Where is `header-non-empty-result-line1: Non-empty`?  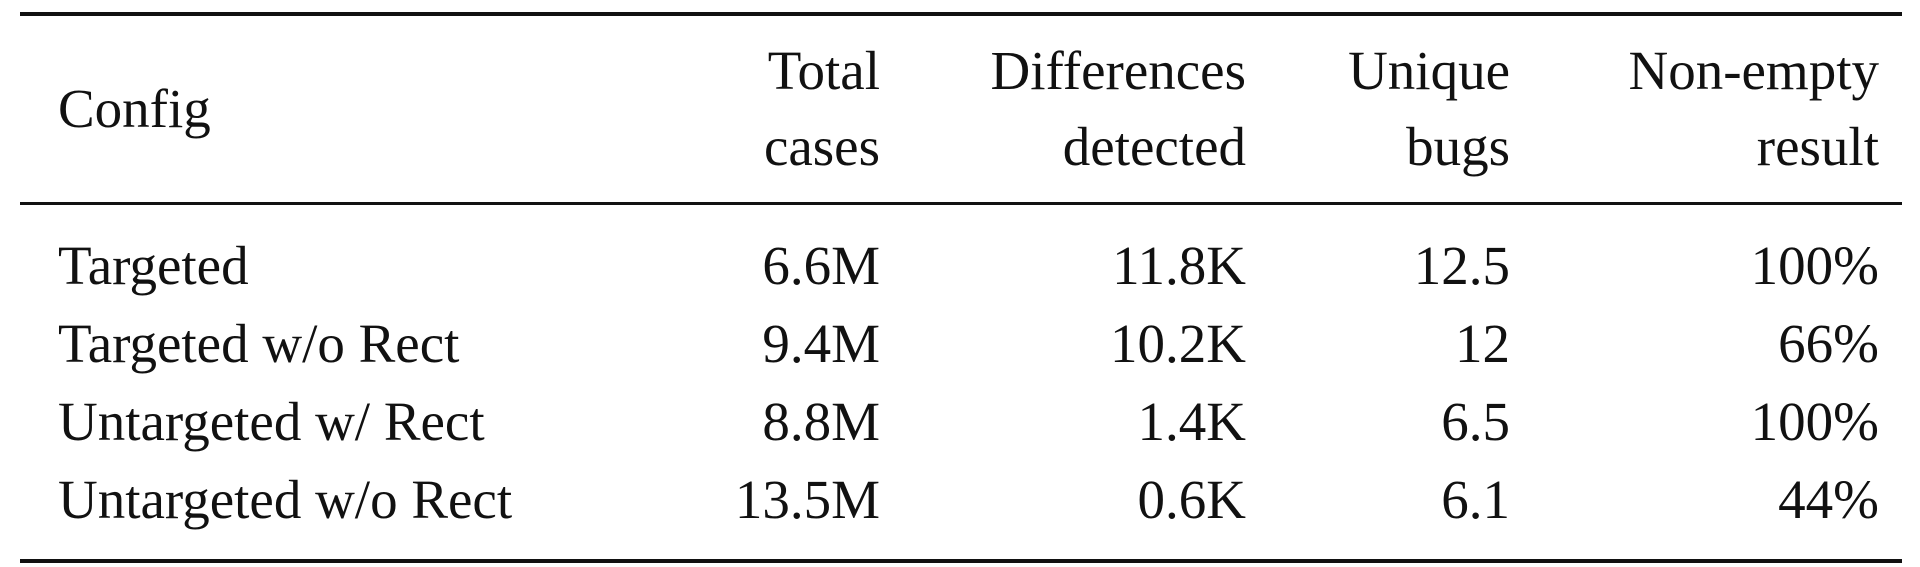 header-non-empty-result-line1: Non-empty is located at coordinates (1753, 70).